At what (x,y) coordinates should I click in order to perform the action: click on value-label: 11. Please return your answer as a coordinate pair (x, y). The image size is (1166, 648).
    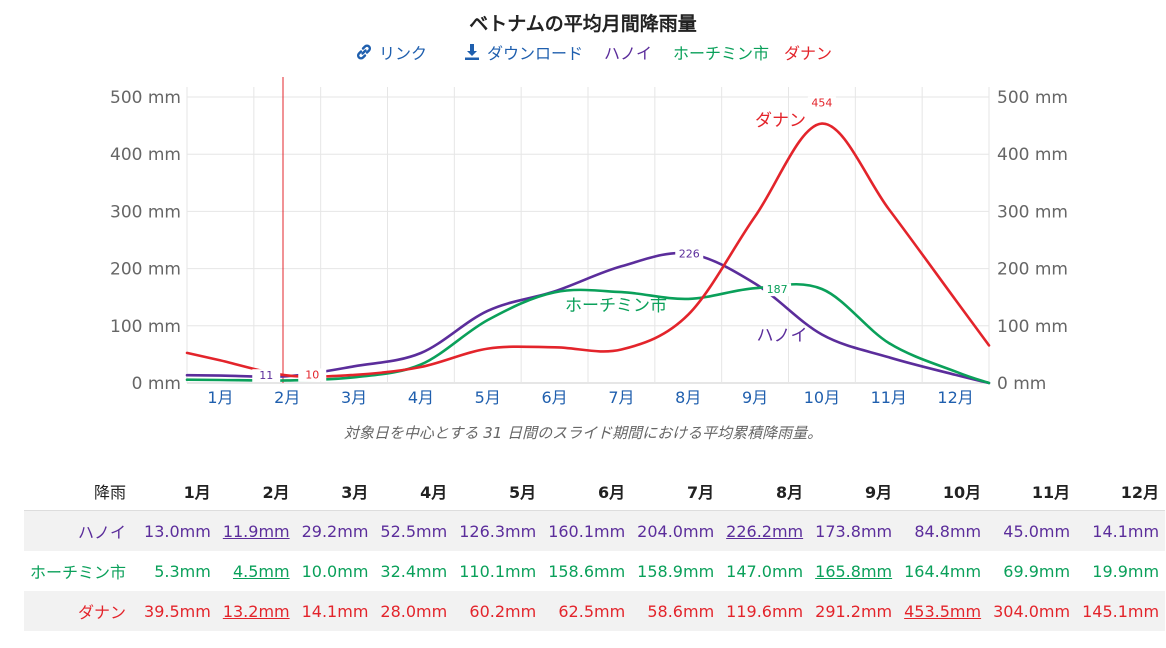
    Looking at the image, I should click on (266, 375).